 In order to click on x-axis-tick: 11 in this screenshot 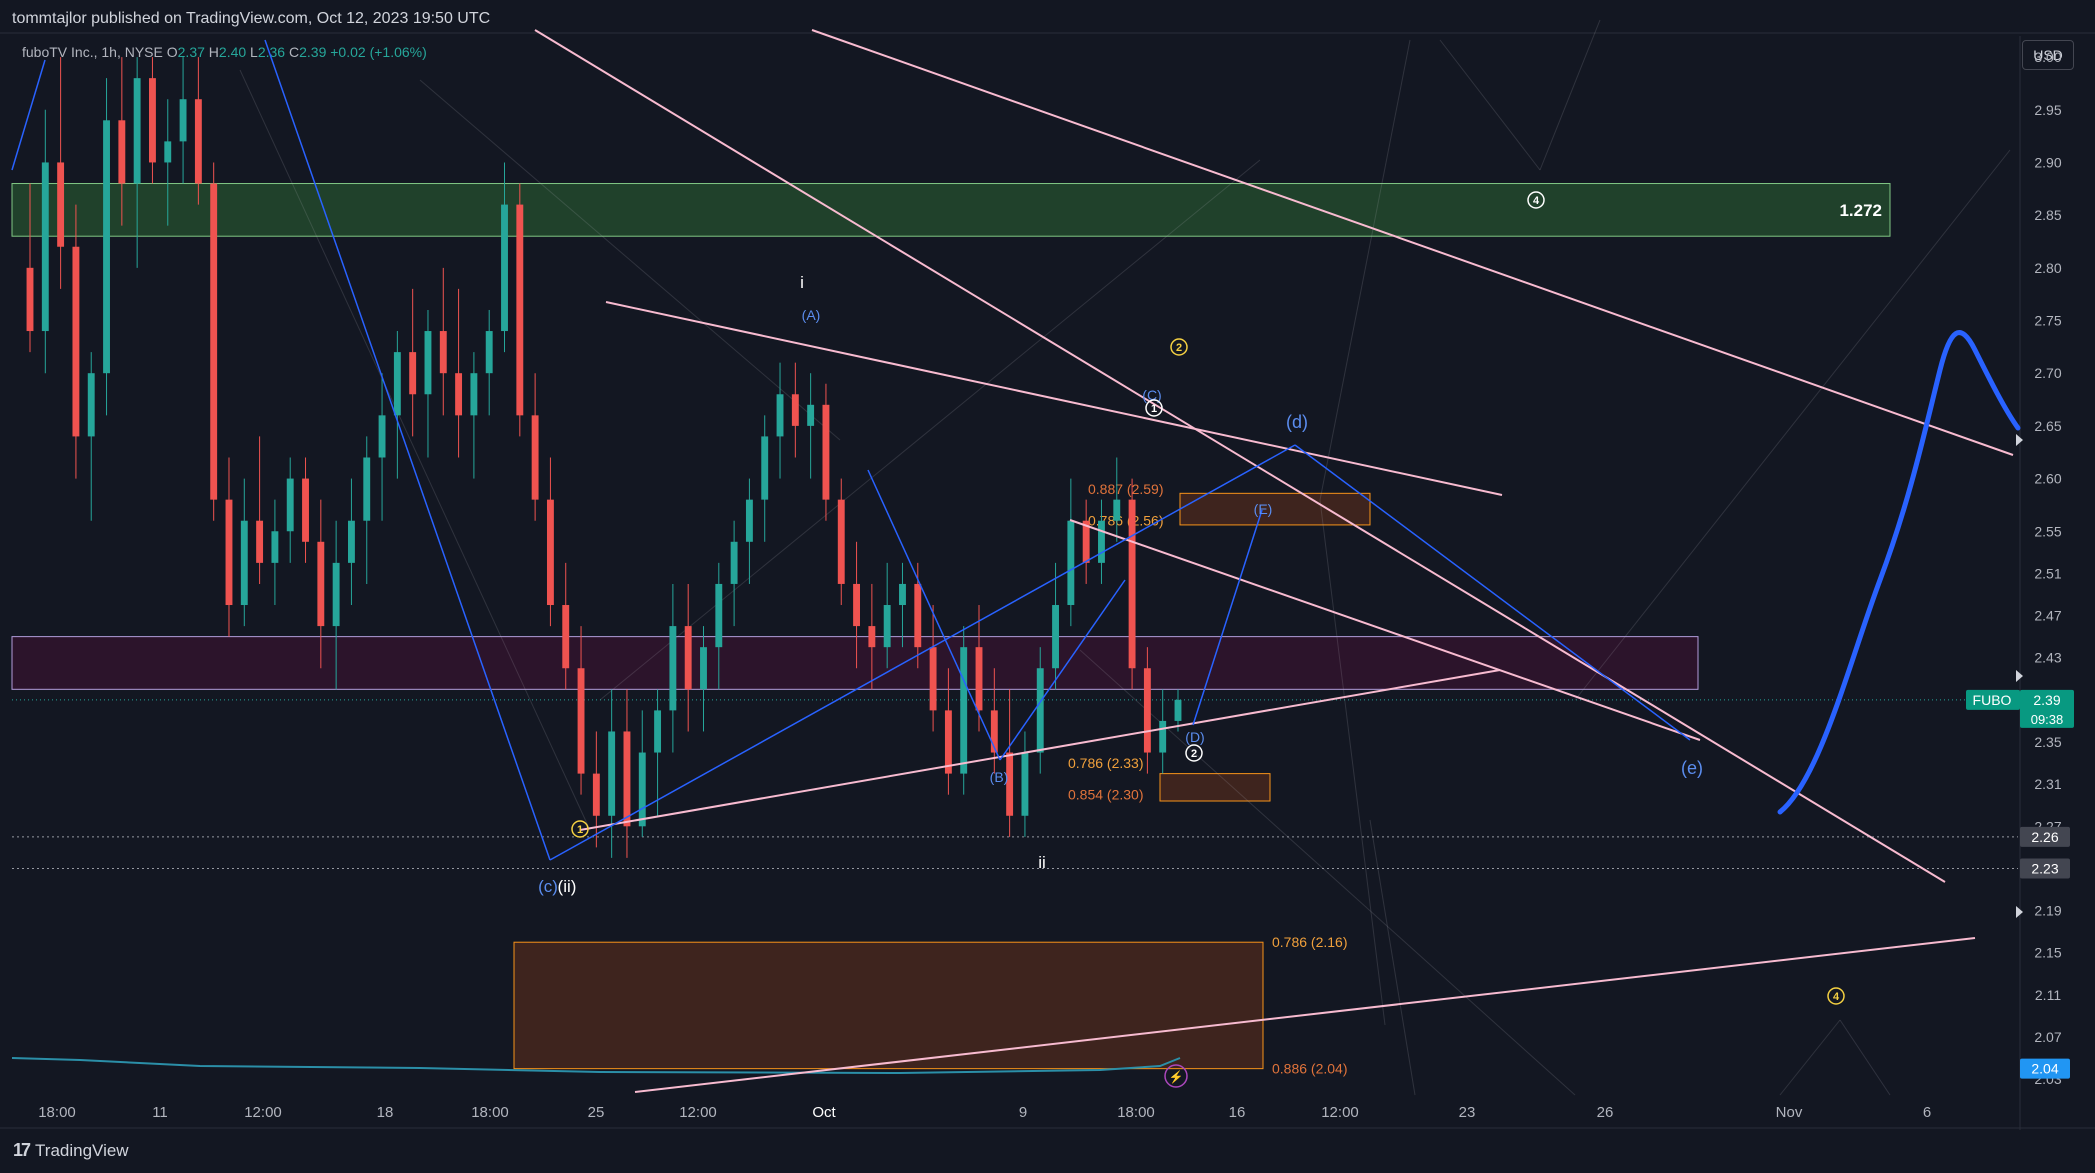, I will do `click(160, 1112)`.